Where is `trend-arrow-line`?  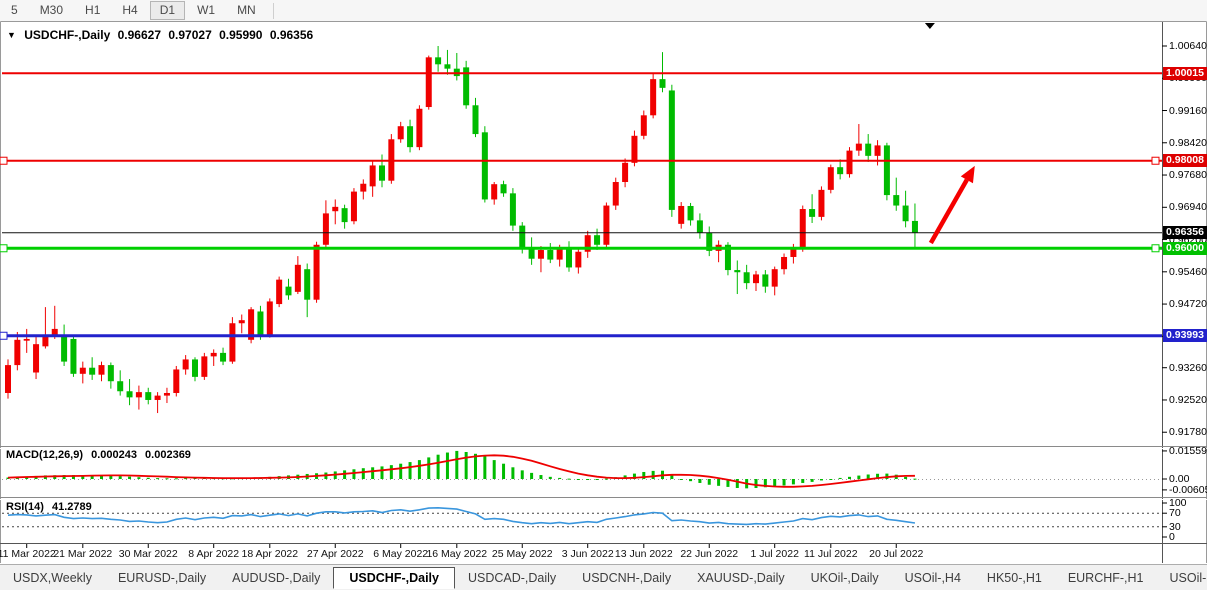 trend-arrow-line is located at coordinates (948, 211).